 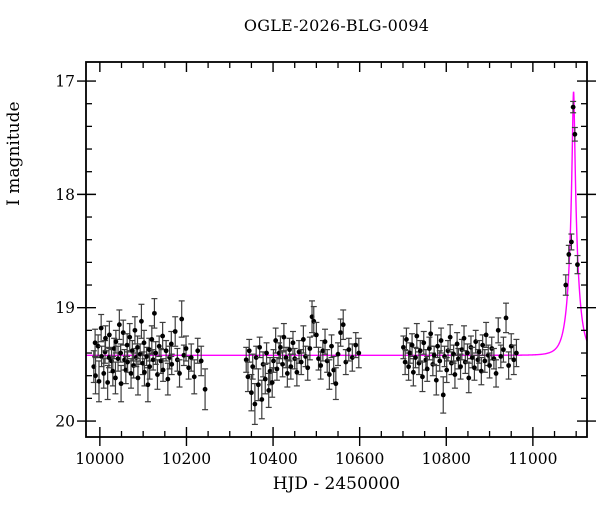 What do you see at coordinates (186, 459) in the screenshot?
I see `x-tick-label: 10200` at bounding box center [186, 459].